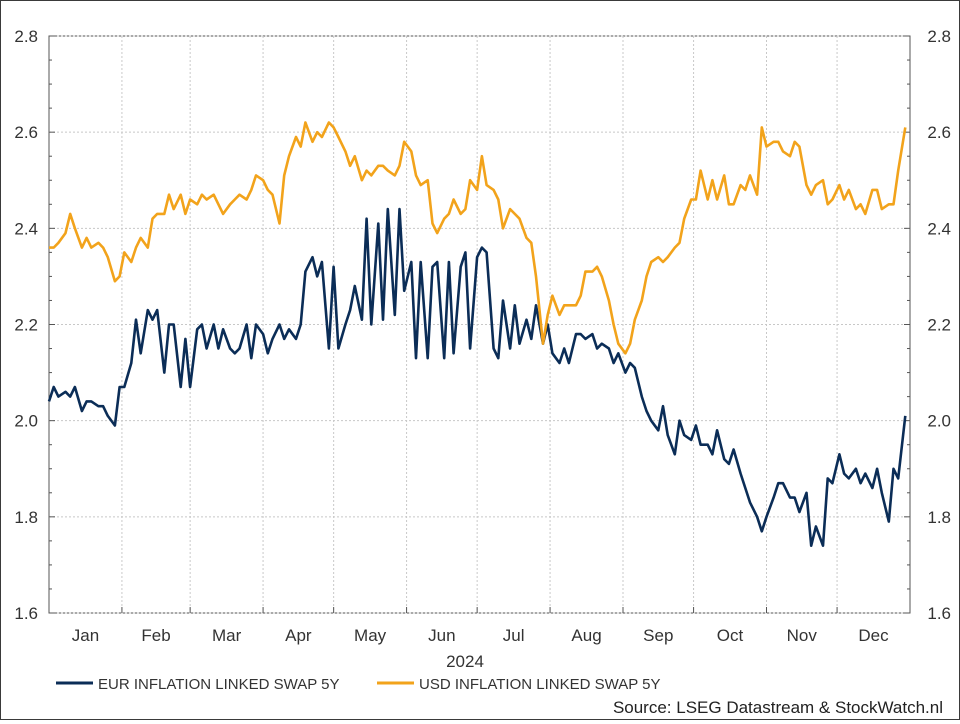 The image size is (960, 724). What do you see at coordinates (586, 635) in the screenshot?
I see `x-tick-label-month: Aug` at bounding box center [586, 635].